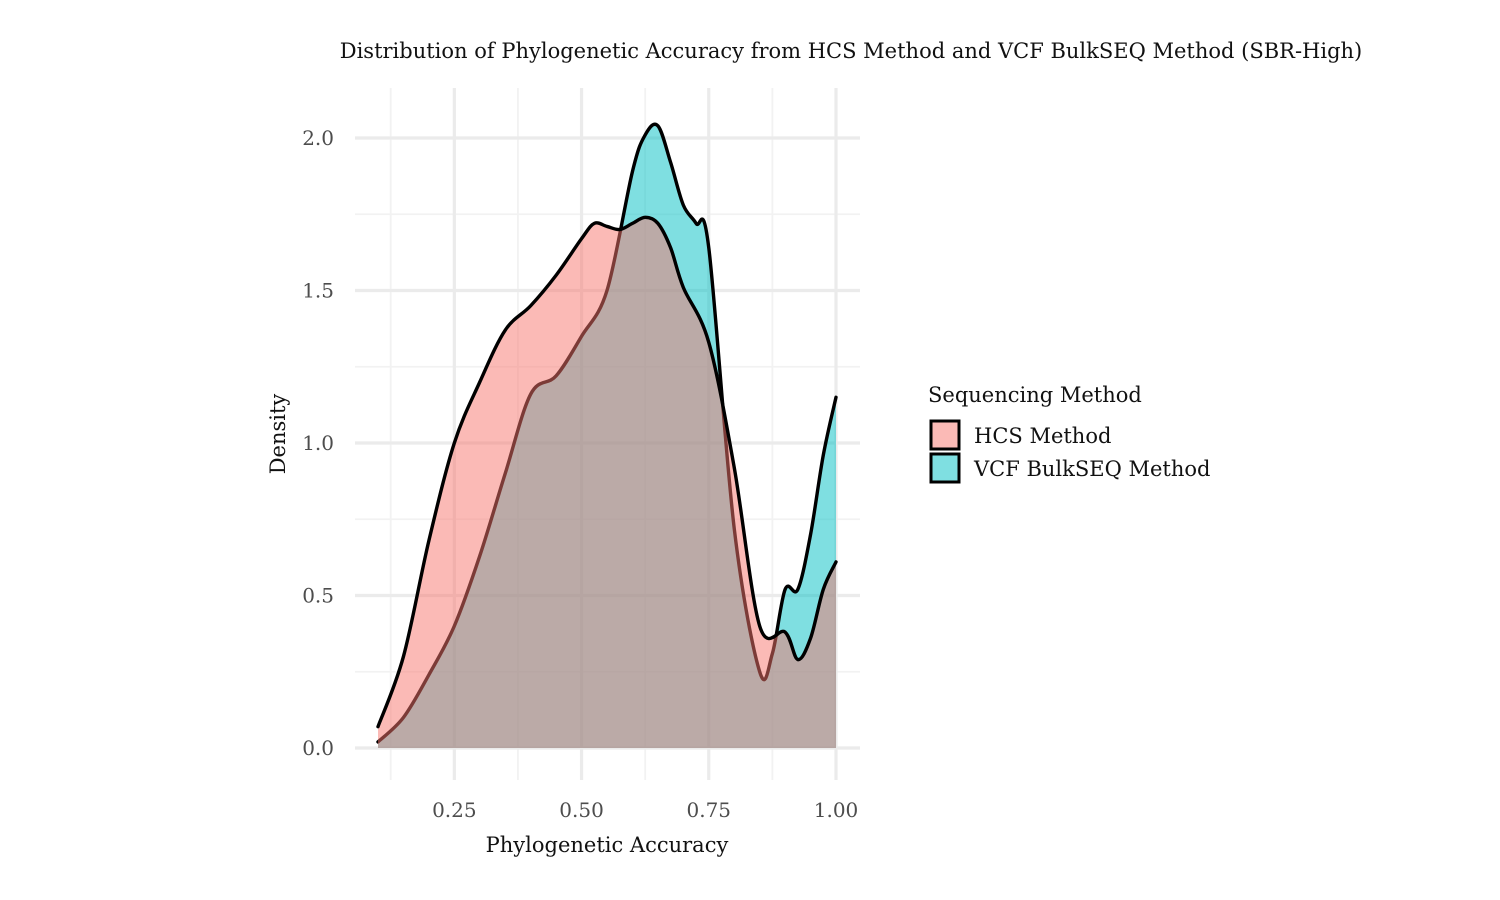 This screenshot has width=1500, height=900. Describe the element at coordinates (454, 810) in the screenshot. I see `x-tick-label: 0.25` at that location.